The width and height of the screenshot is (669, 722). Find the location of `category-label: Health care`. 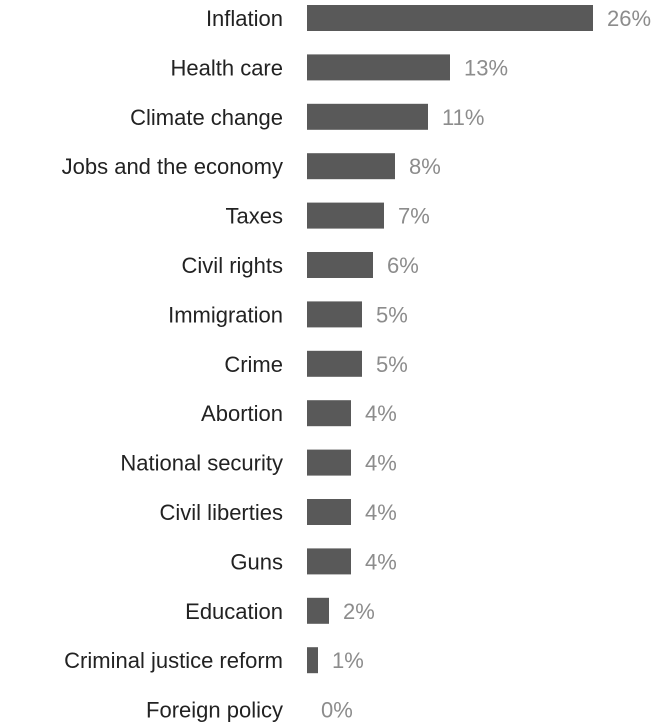

category-label: Health care is located at coordinates (226, 67).